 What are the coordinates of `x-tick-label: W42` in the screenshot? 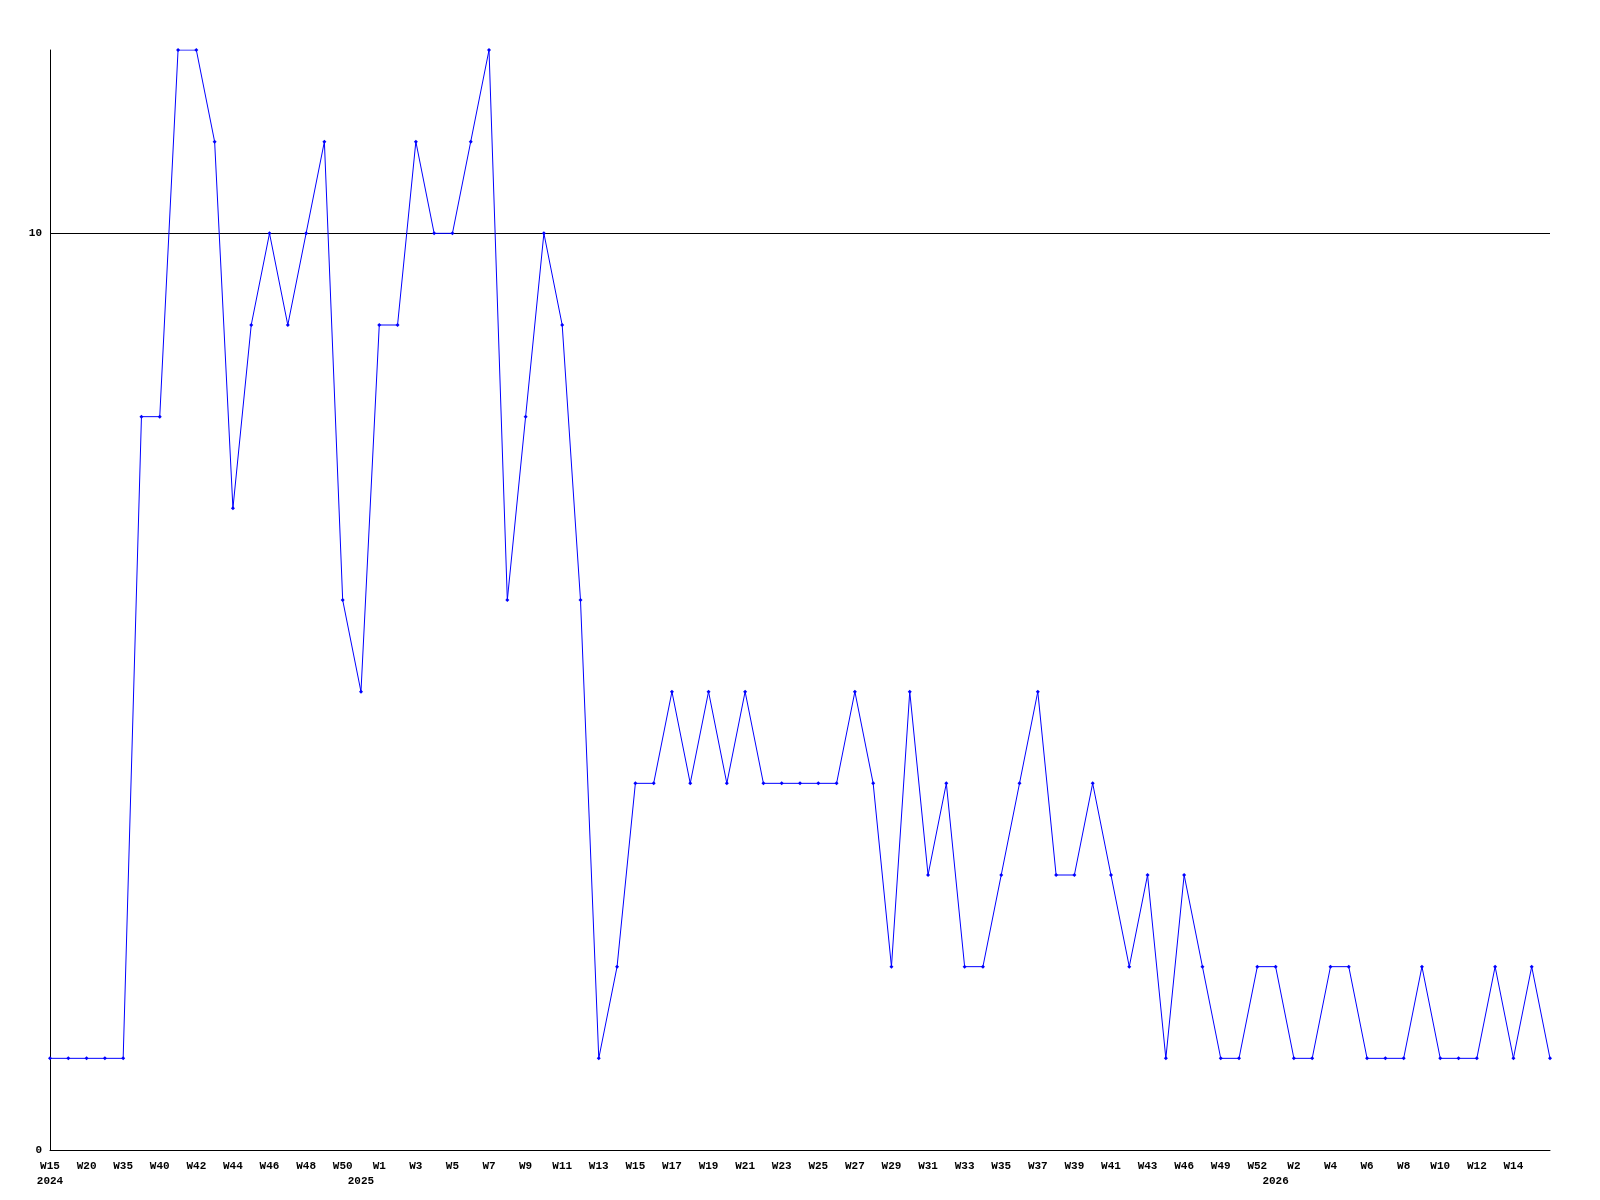 It's located at (196, 1165).